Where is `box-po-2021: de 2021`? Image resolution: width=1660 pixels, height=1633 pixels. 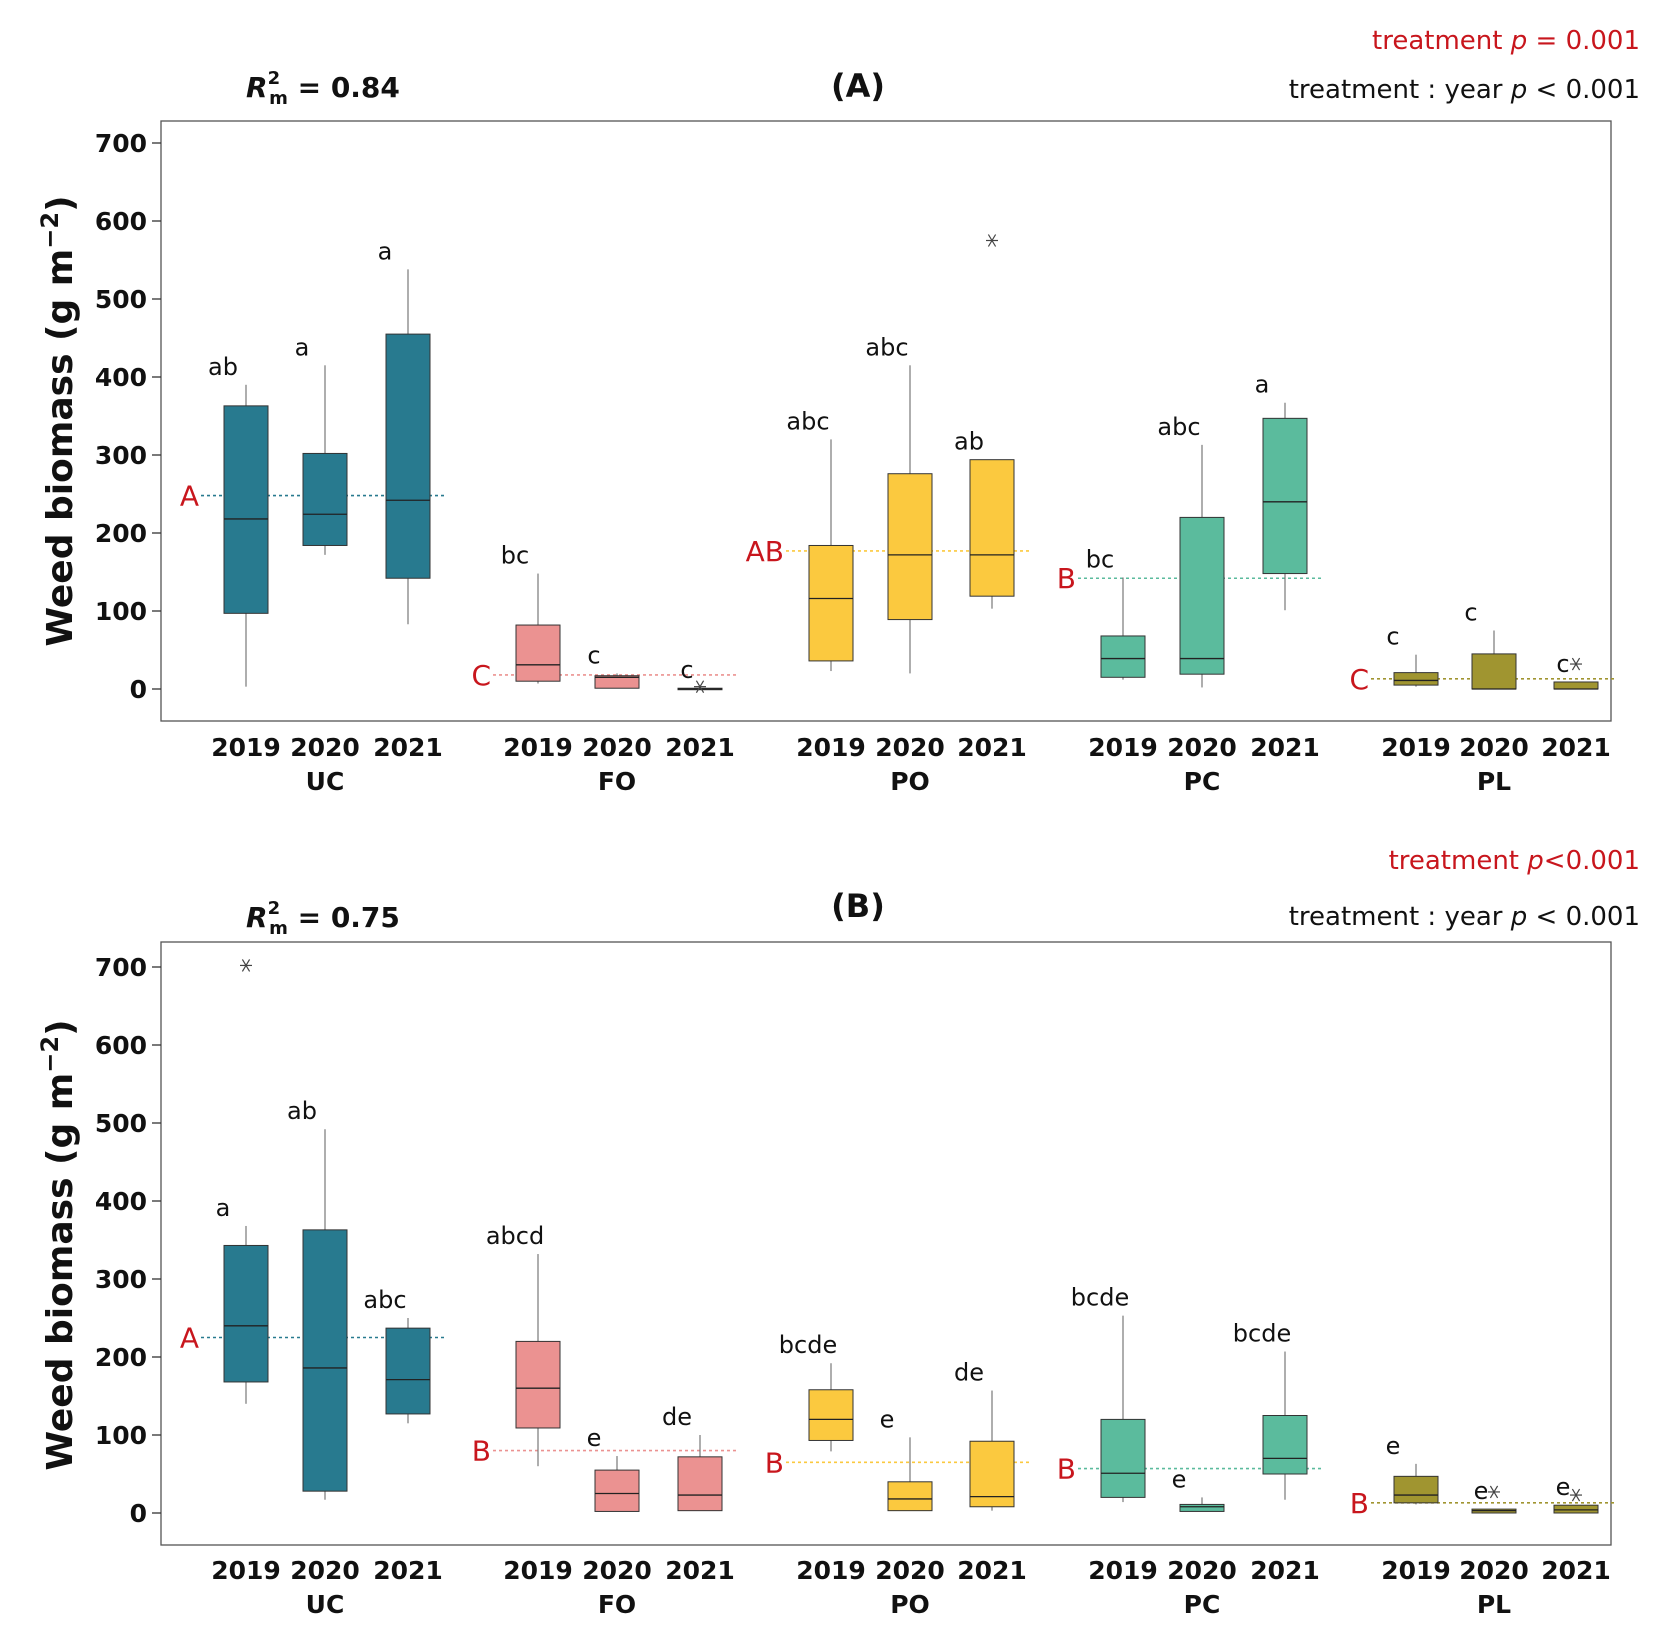
box-po-2021: de 2021 is located at coordinates (990, 1472).